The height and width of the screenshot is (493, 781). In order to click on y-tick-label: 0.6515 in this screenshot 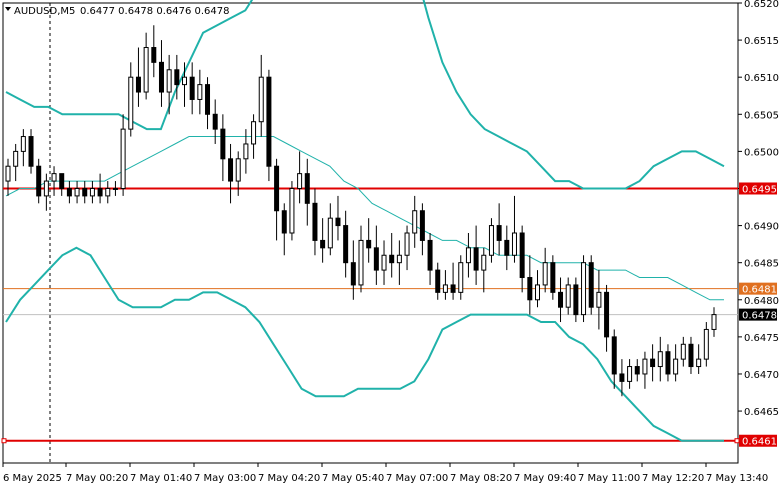, I will do `click(761, 41)`.